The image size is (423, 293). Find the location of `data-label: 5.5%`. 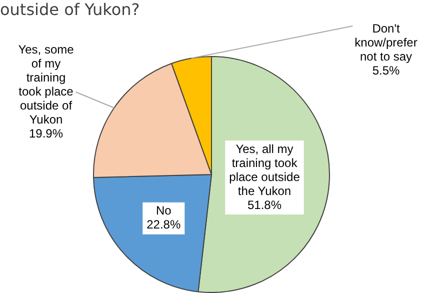

data-label: 5.5% is located at coordinates (386, 70).